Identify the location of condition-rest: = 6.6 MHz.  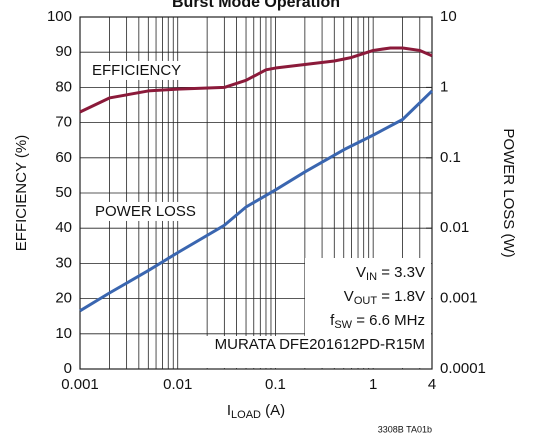
(388, 320).